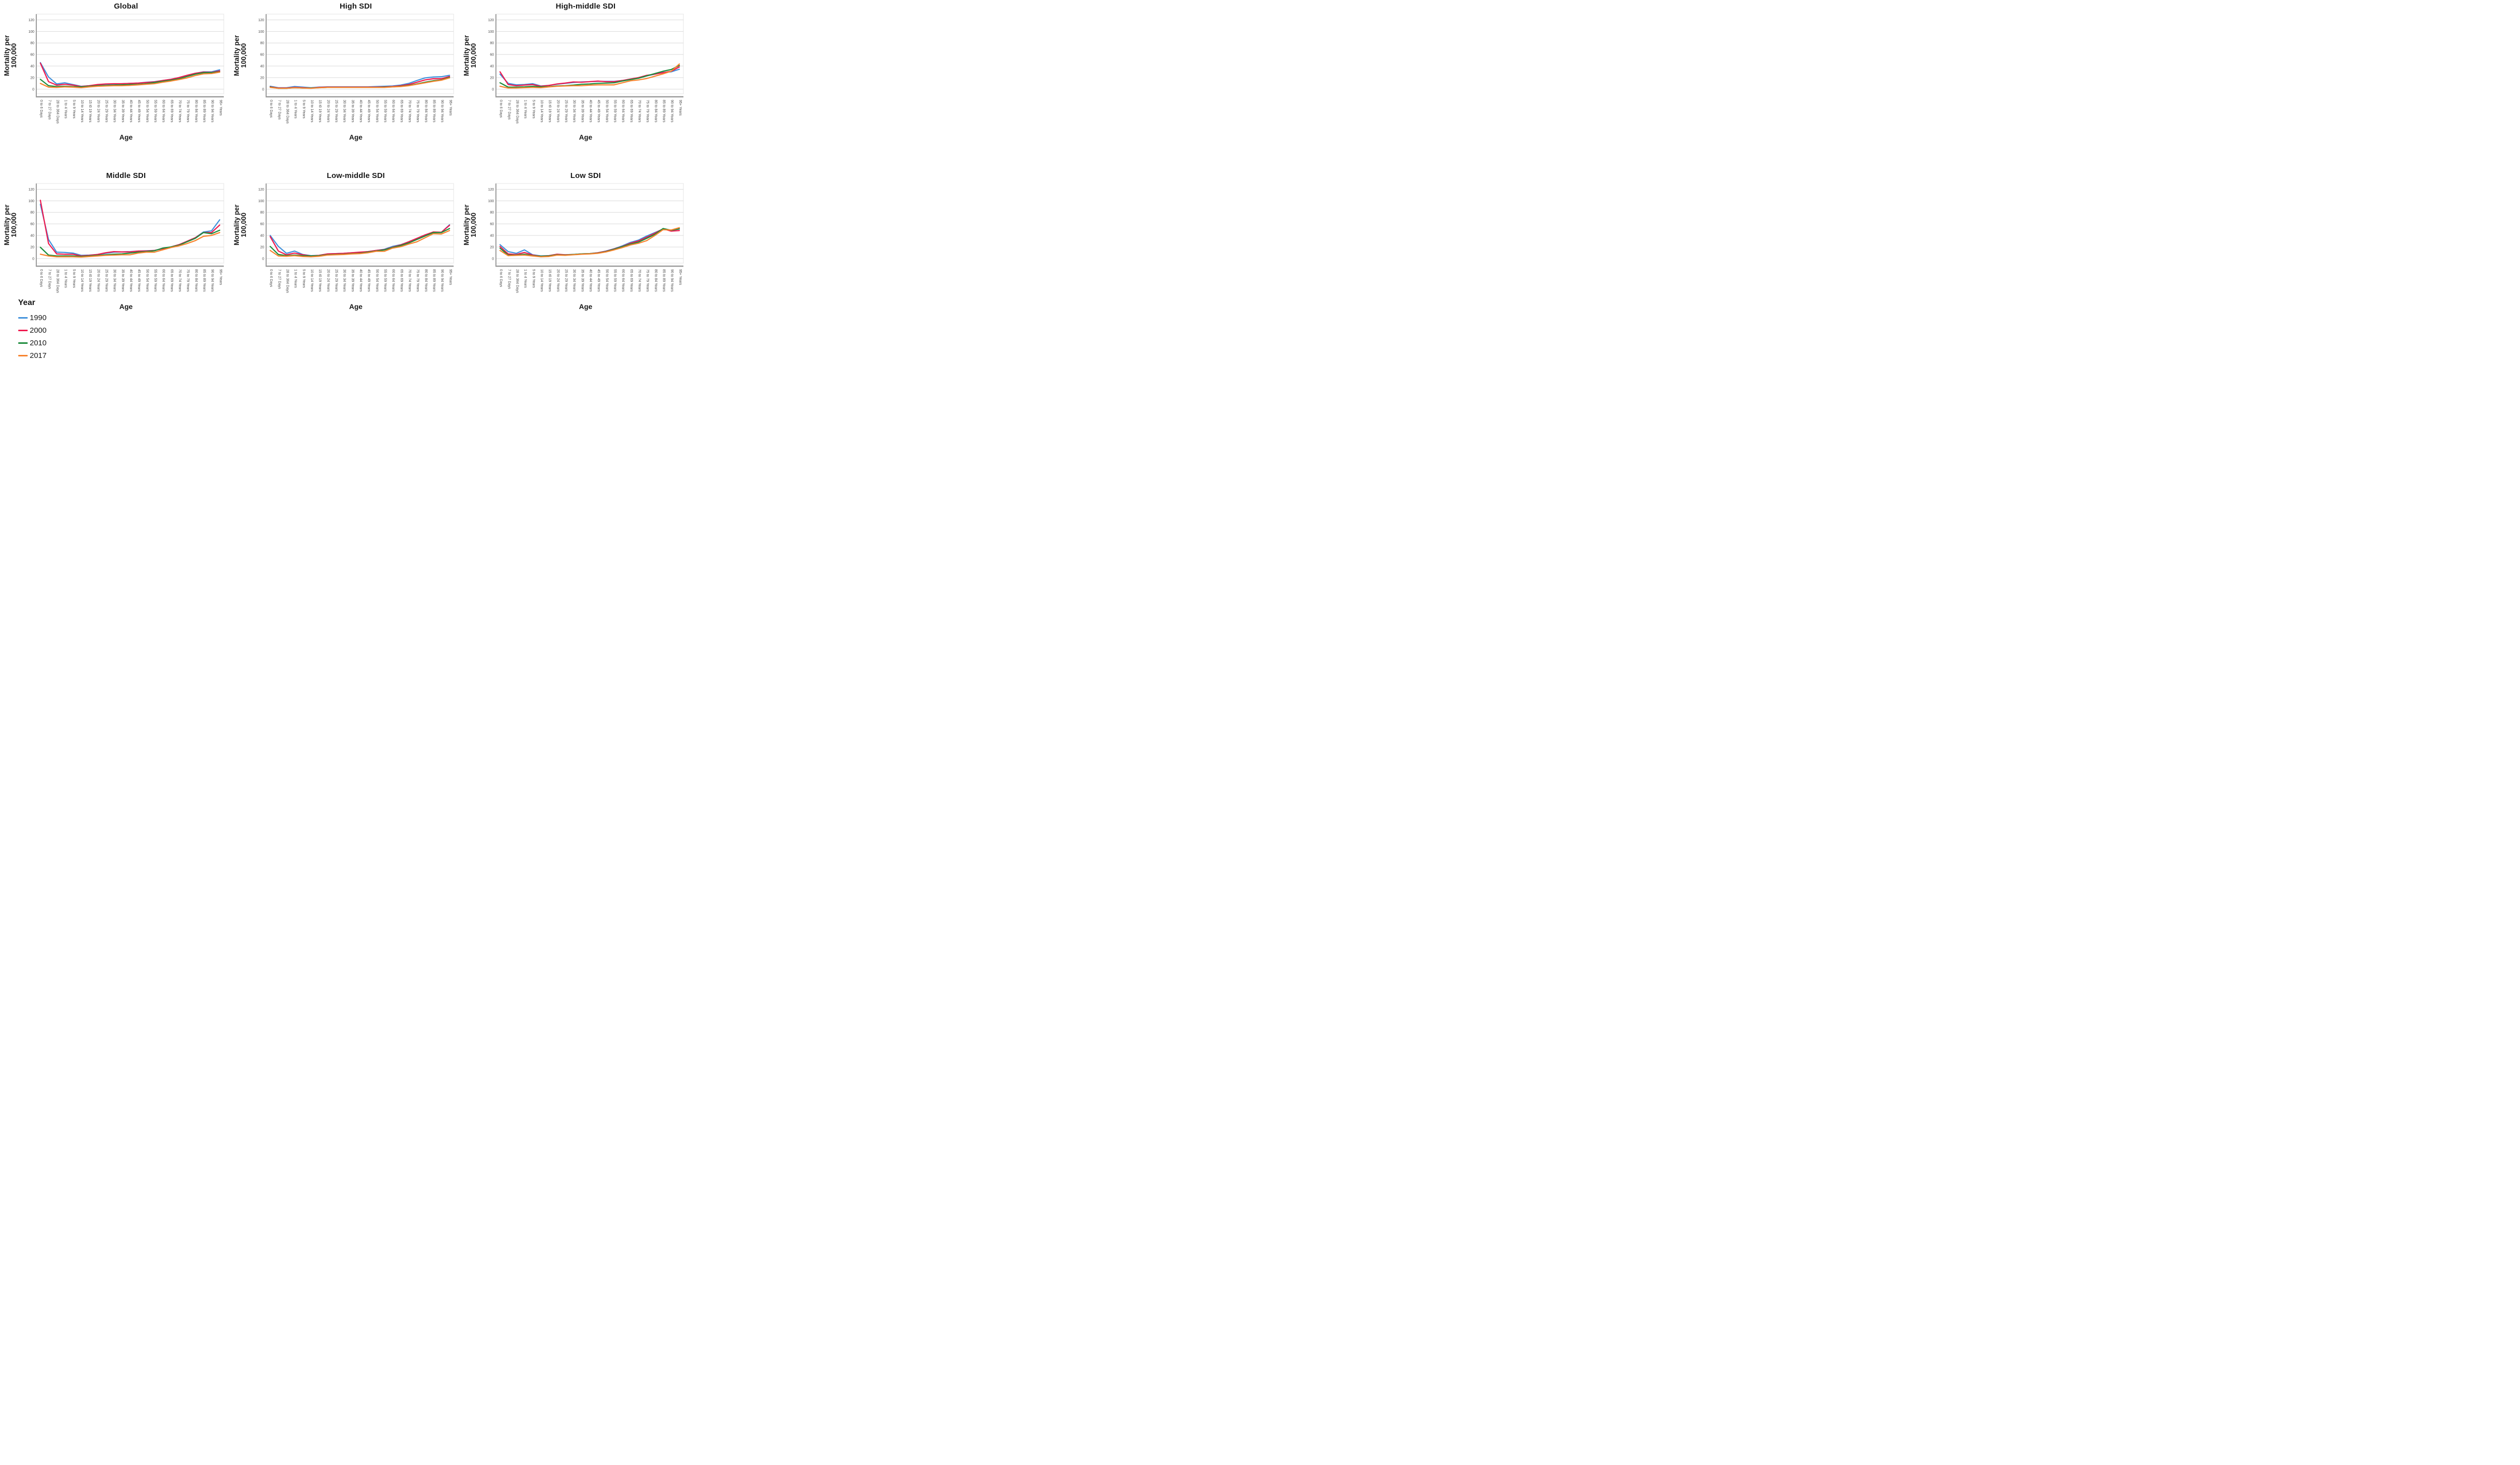  Describe the element at coordinates (7, 55) in the screenshot. I see `y-axis-title-line1: Mortality per` at that location.